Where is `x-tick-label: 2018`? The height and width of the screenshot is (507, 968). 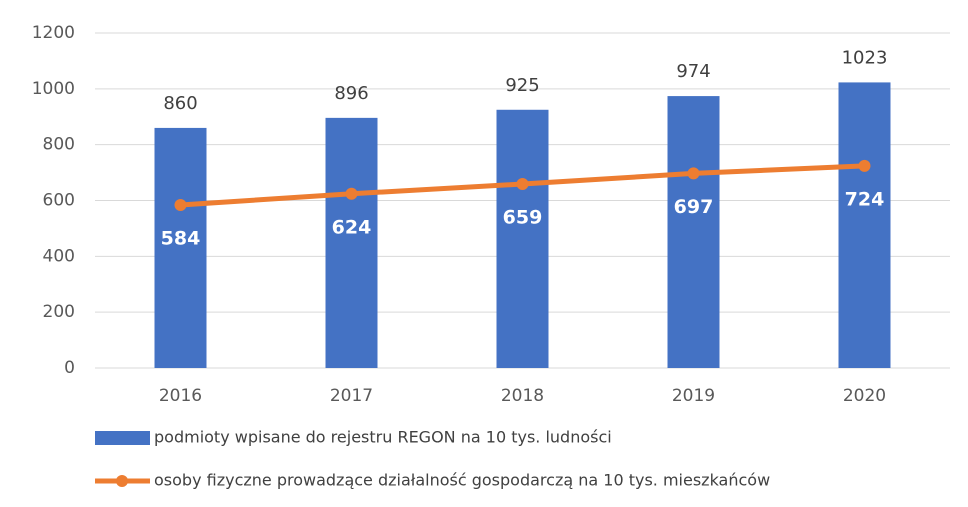 x-tick-label: 2018 is located at coordinates (522, 396).